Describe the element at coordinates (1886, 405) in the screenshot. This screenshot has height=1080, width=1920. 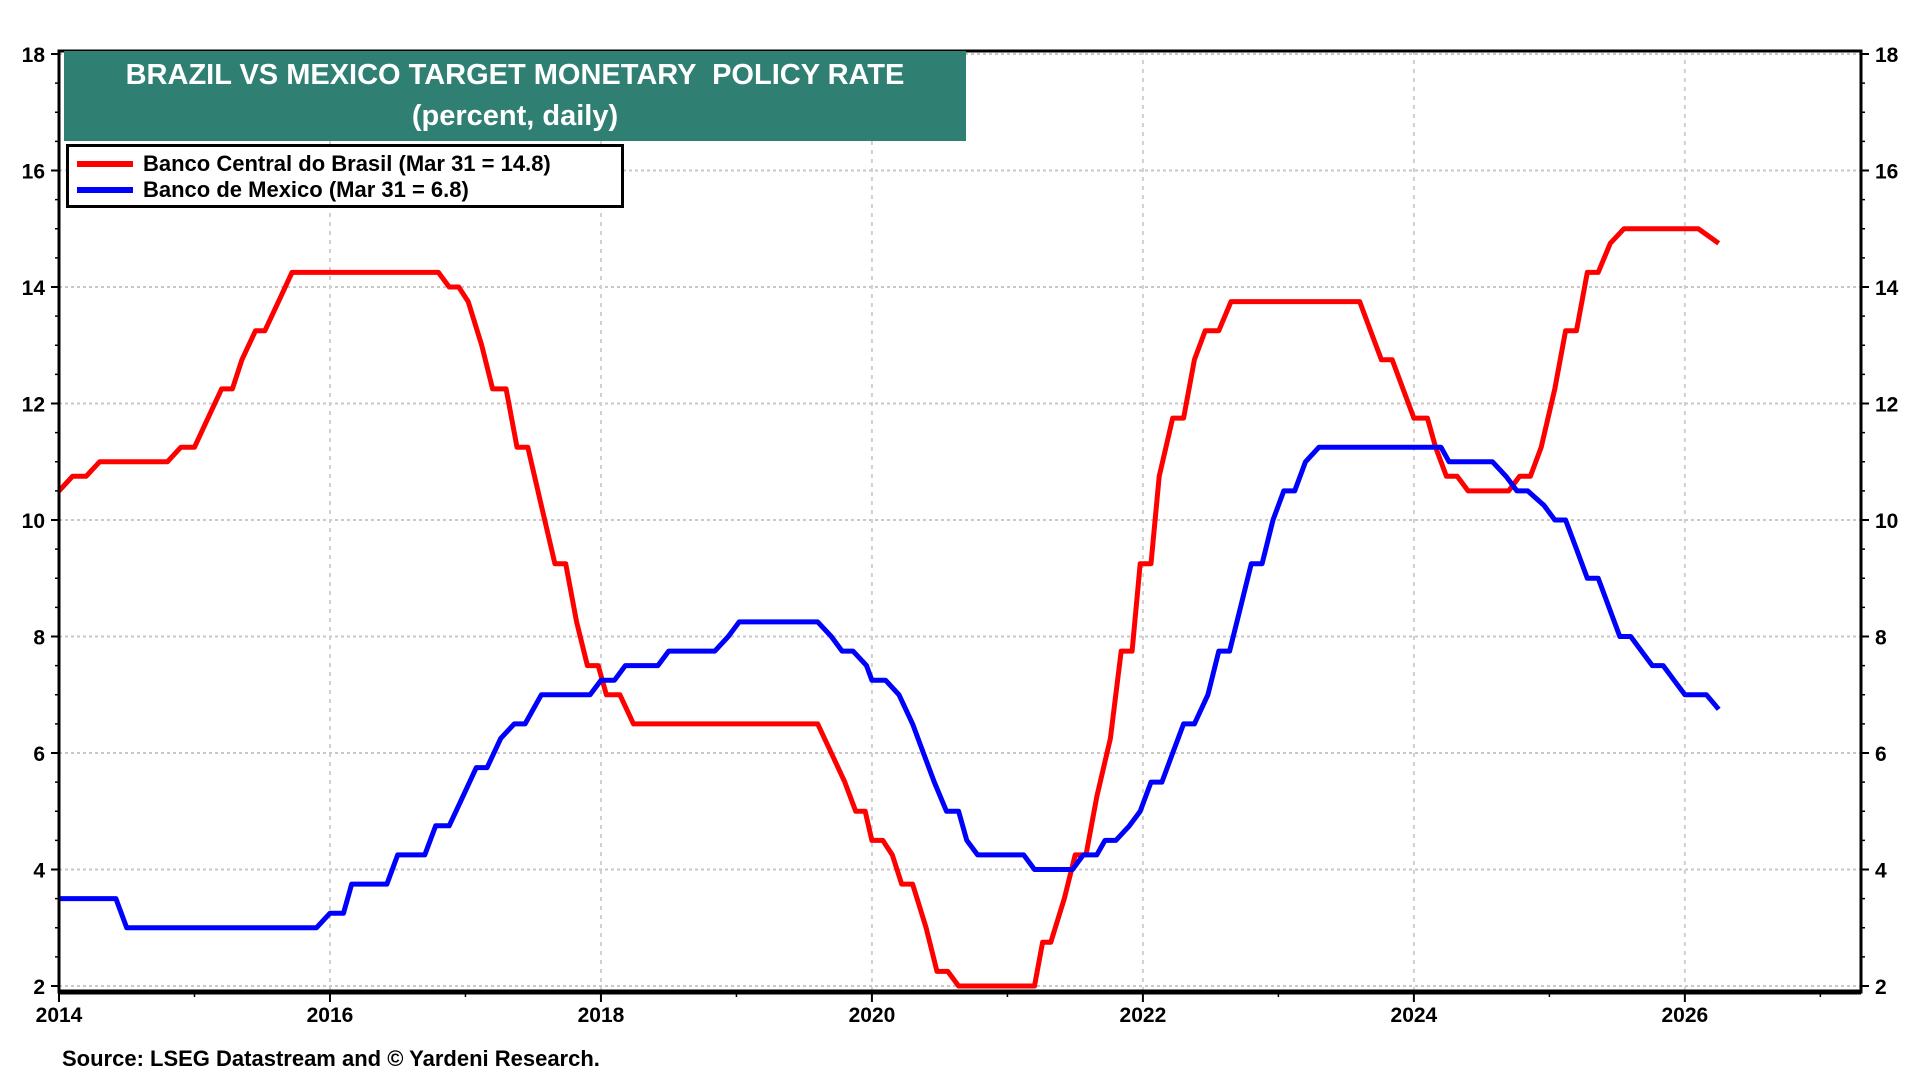
I see `y-tick-label-right: 12` at that location.